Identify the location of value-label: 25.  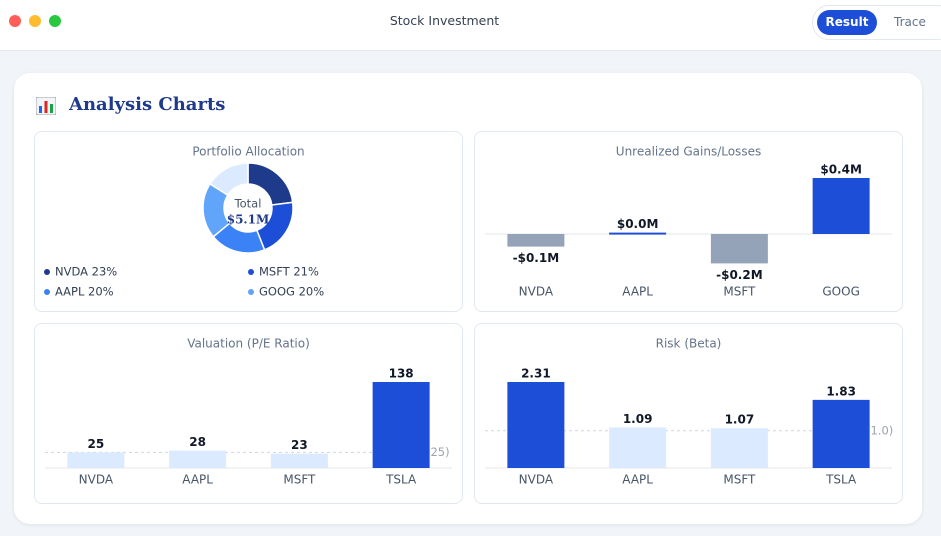
(96, 444).